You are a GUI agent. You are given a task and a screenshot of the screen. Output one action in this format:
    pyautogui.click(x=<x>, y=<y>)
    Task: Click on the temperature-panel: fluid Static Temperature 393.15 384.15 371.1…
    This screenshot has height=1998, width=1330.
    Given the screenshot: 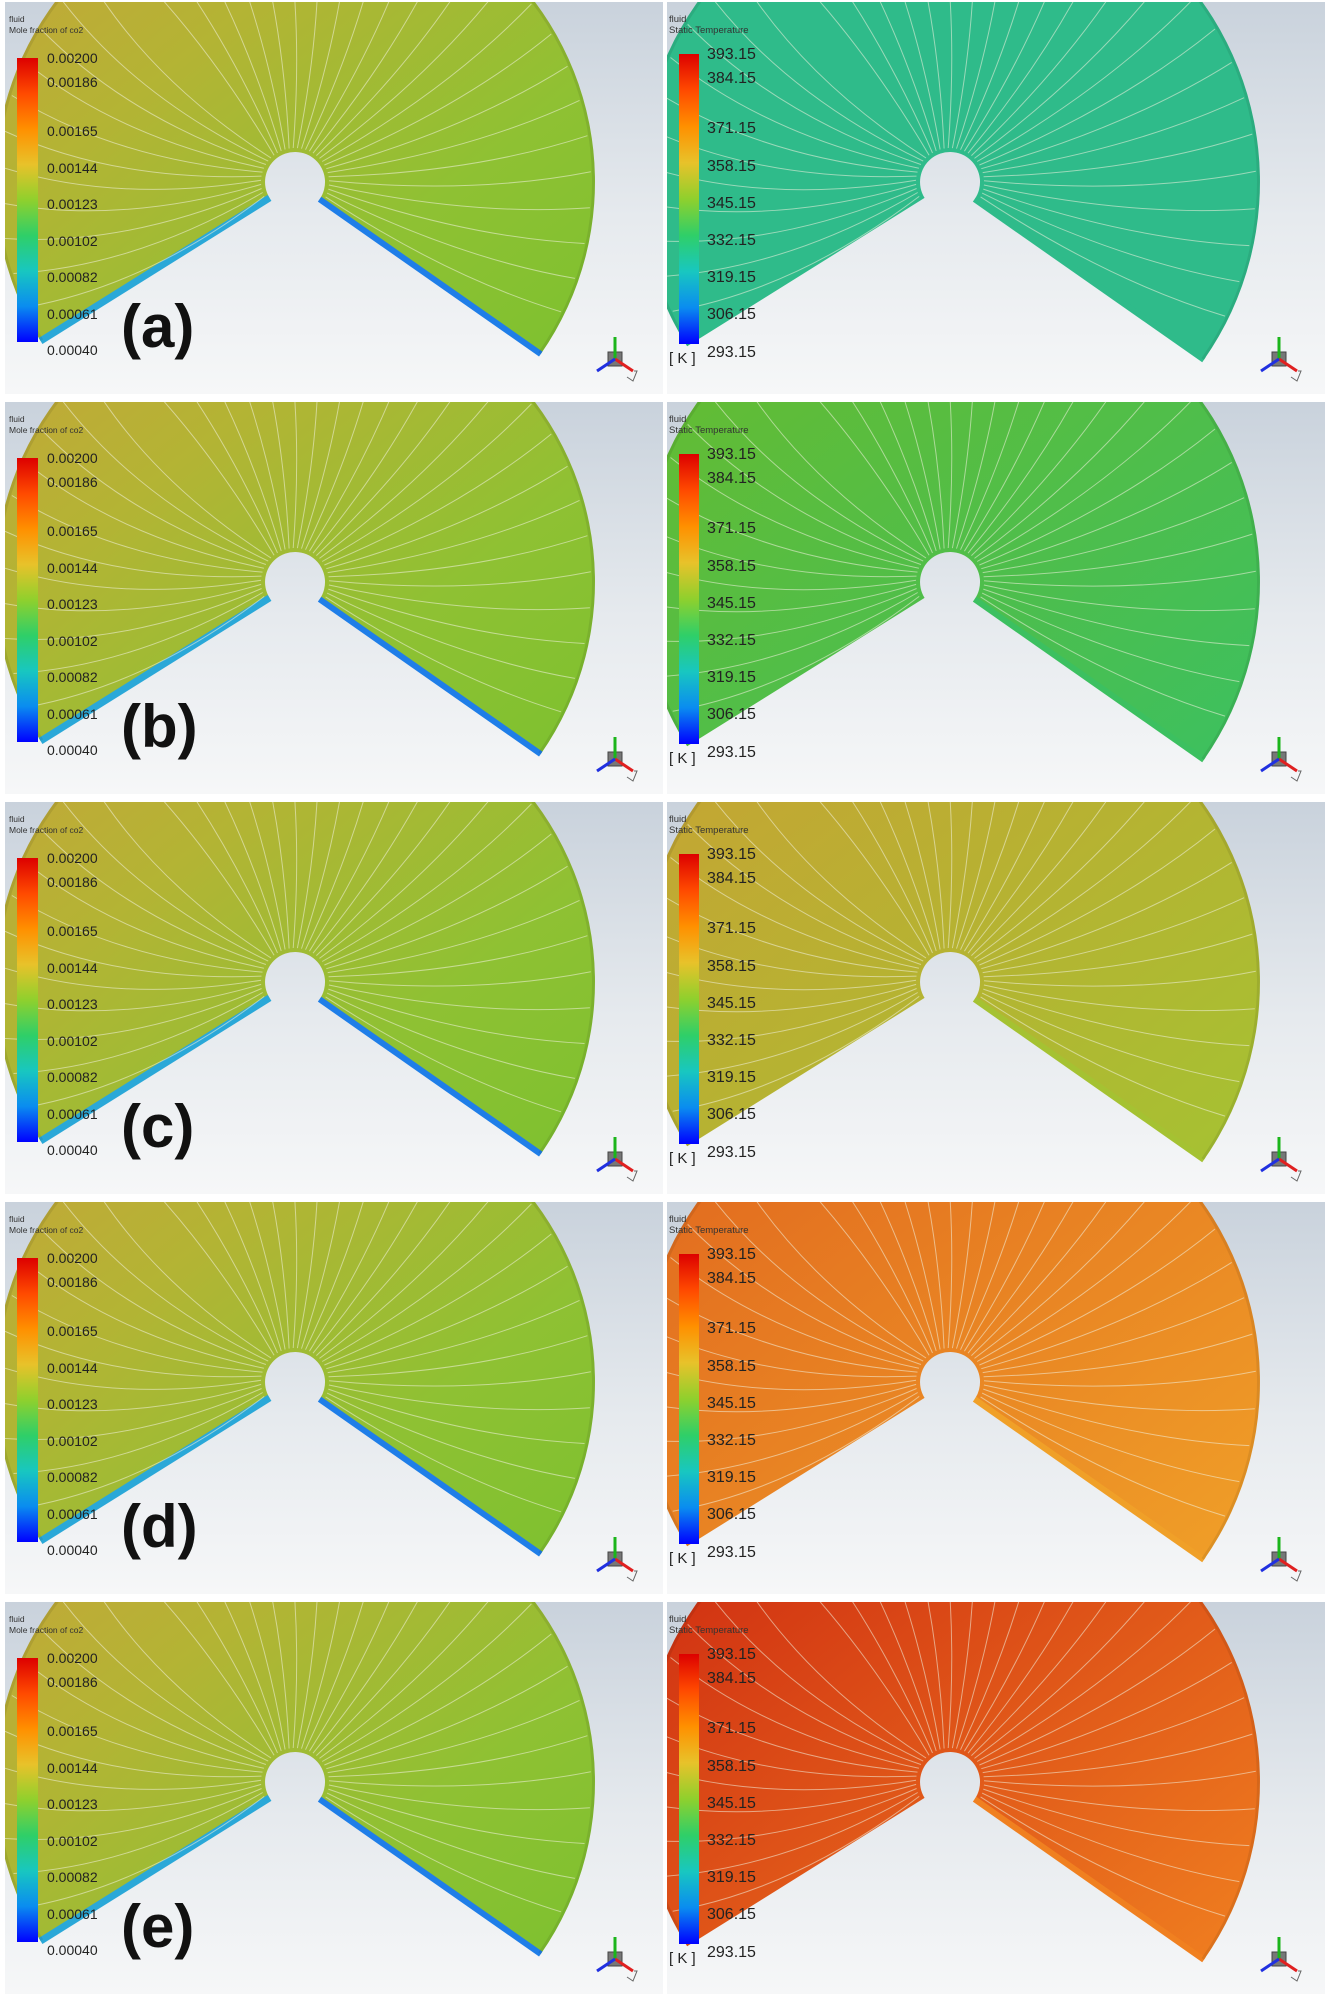 What is the action you would take?
    pyautogui.click(x=996, y=1798)
    